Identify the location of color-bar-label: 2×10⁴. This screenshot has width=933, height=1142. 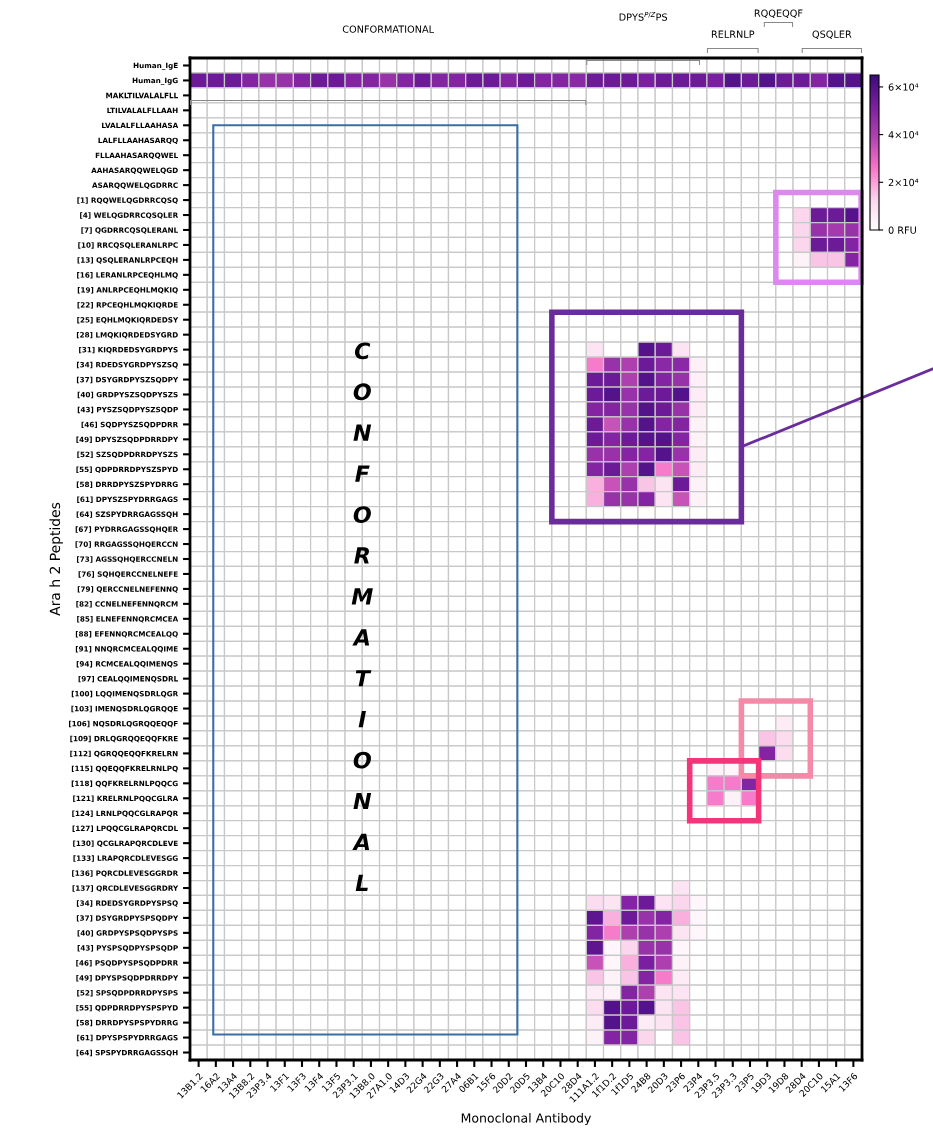
(903, 182).